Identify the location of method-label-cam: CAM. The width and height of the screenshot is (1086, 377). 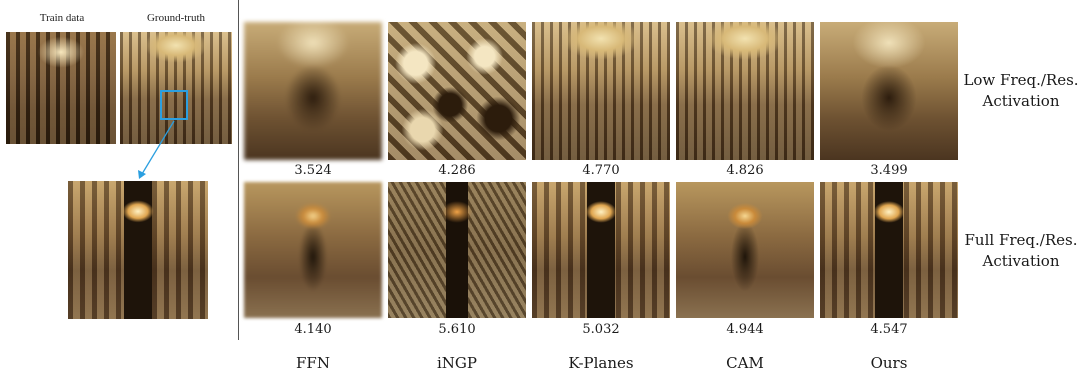
(745, 363).